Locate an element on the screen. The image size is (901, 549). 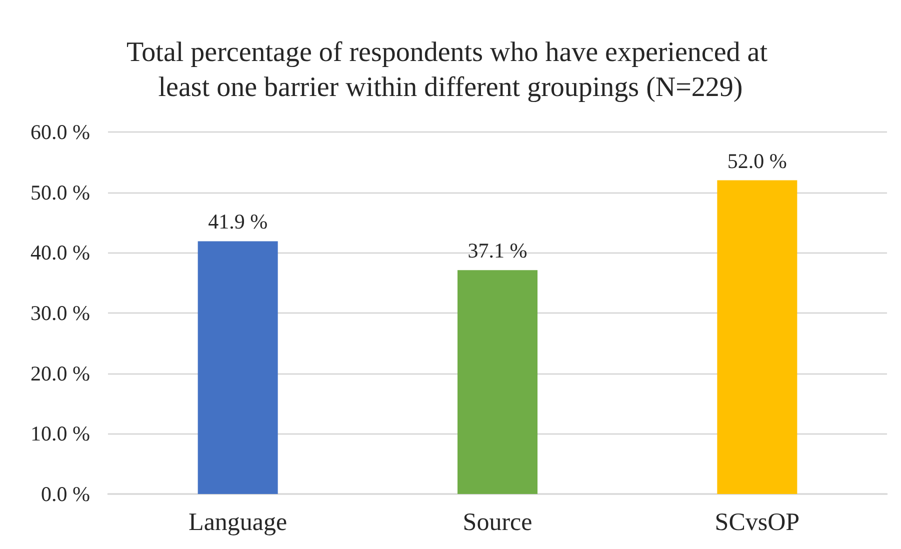
y-tick-label: 20.0 % is located at coordinates (60, 373).